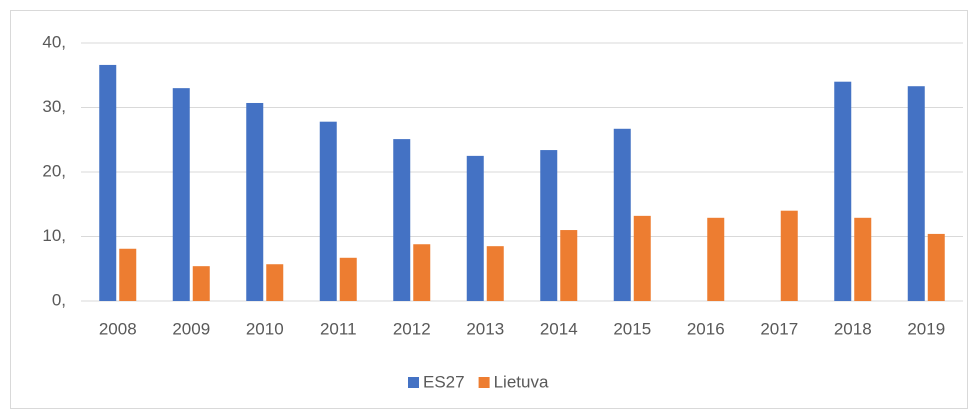 Image resolution: width=978 pixels, height=418 pixels. Describe the element at coordinates (54, 235) in the screenshot. I see `y-tick-label: 10,` at that location.